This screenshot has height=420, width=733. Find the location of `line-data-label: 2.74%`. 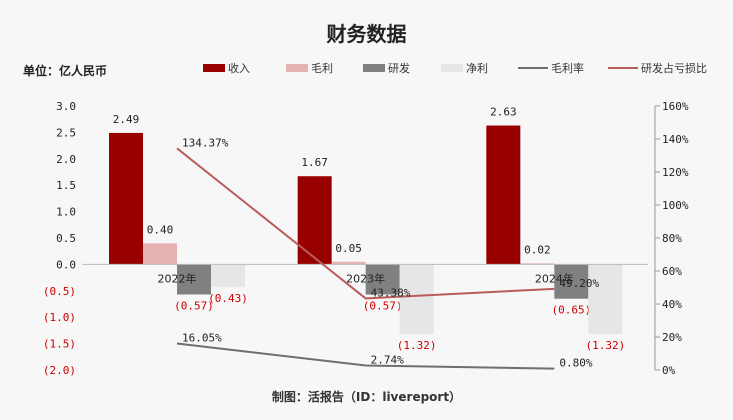

line-data-label: 2.74% is located at coordinates (387, 359).